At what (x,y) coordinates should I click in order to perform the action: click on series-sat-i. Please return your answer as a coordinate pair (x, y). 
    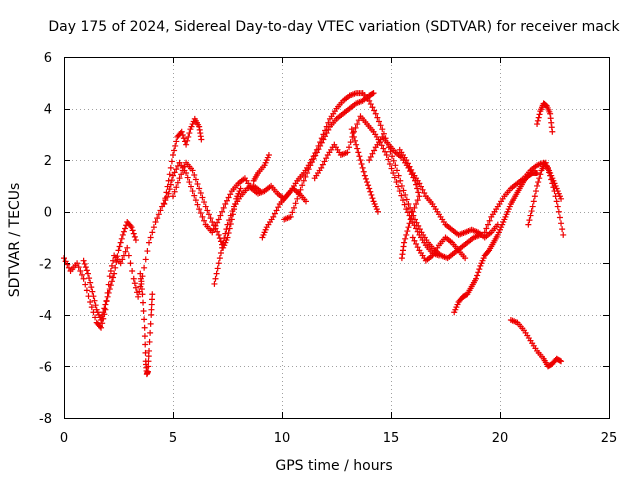
    Looking at the image, I should click on (329, 156).